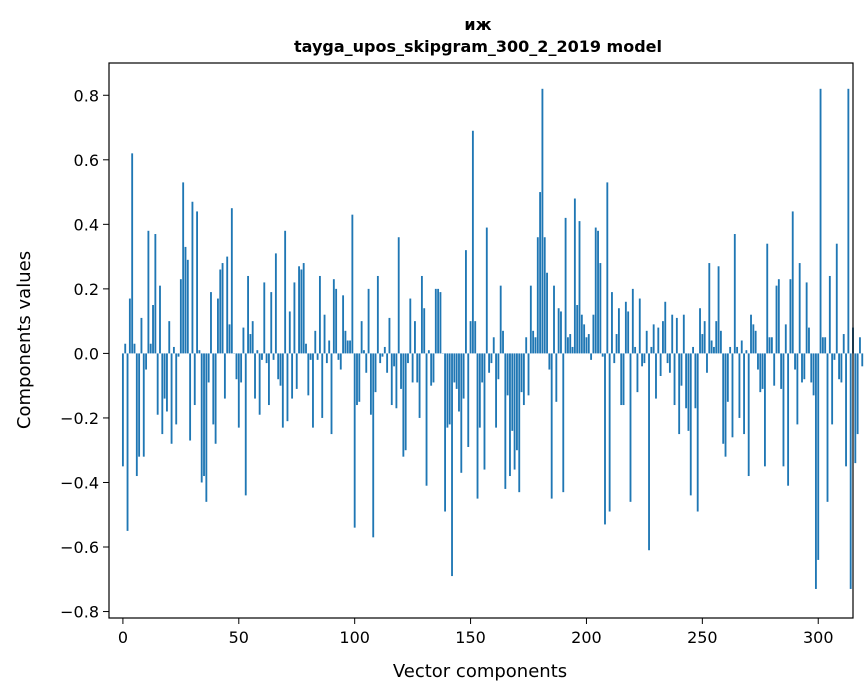  What do you see at coordinates (123, 637) in the screenshot?
I see `x-tick-label: 0` at bounding box center [123, 637].